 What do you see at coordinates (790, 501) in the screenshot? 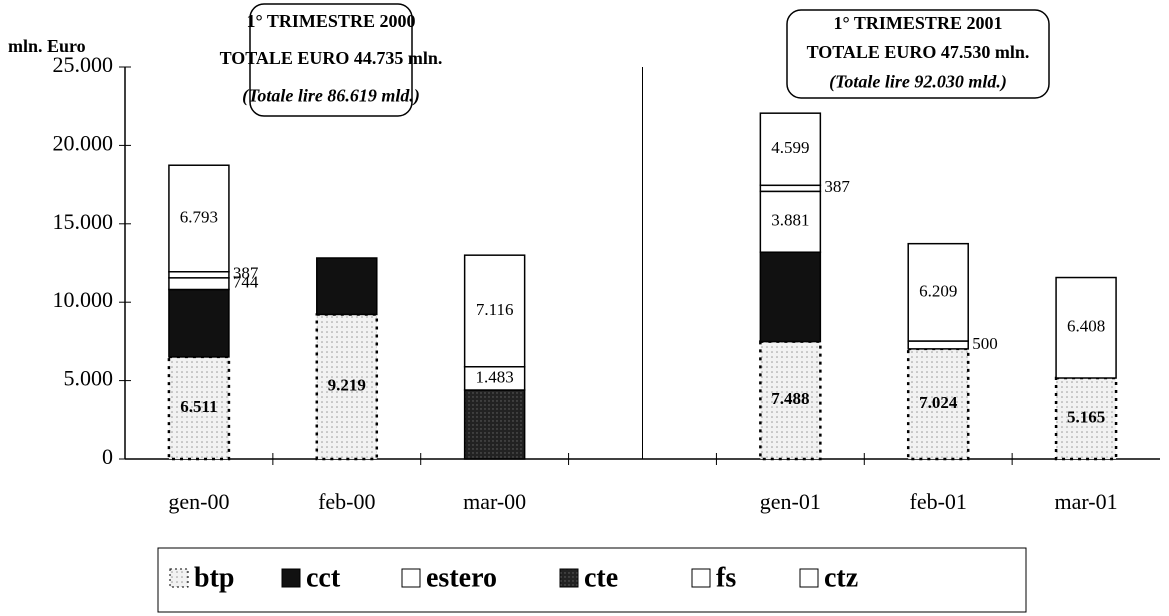
I see `x-tick-label: gen-01` at bounding box center [790, 501].